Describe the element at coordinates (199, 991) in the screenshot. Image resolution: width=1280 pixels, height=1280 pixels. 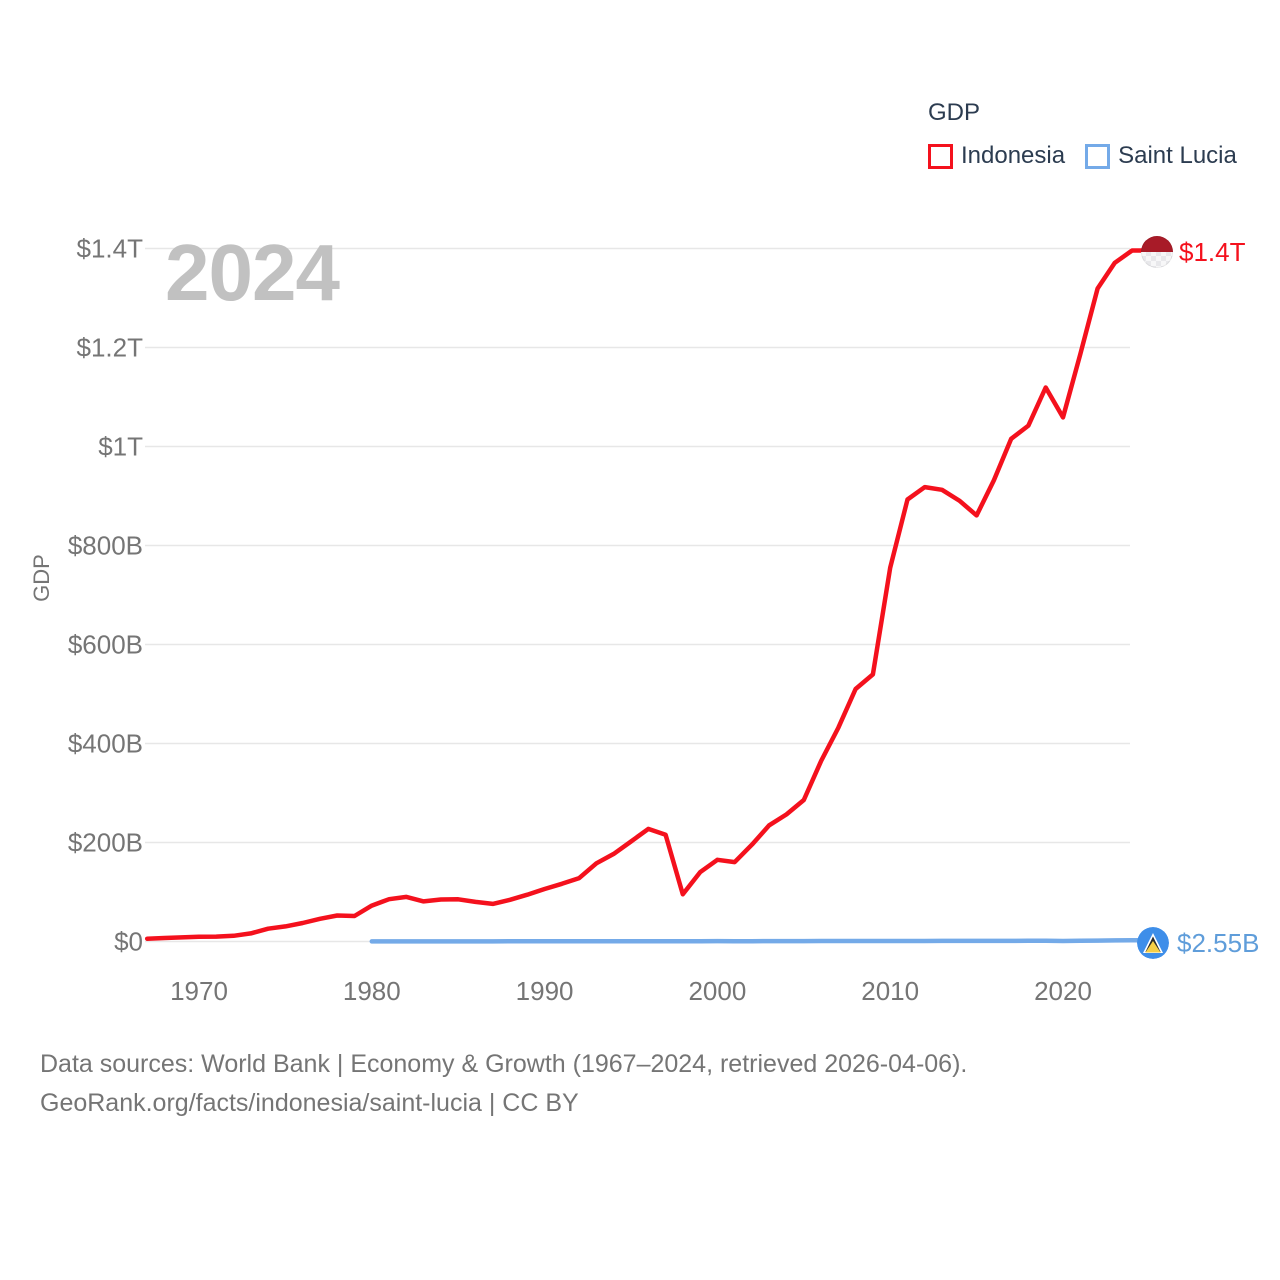
I see `x-tick-label: 1970` at that location.